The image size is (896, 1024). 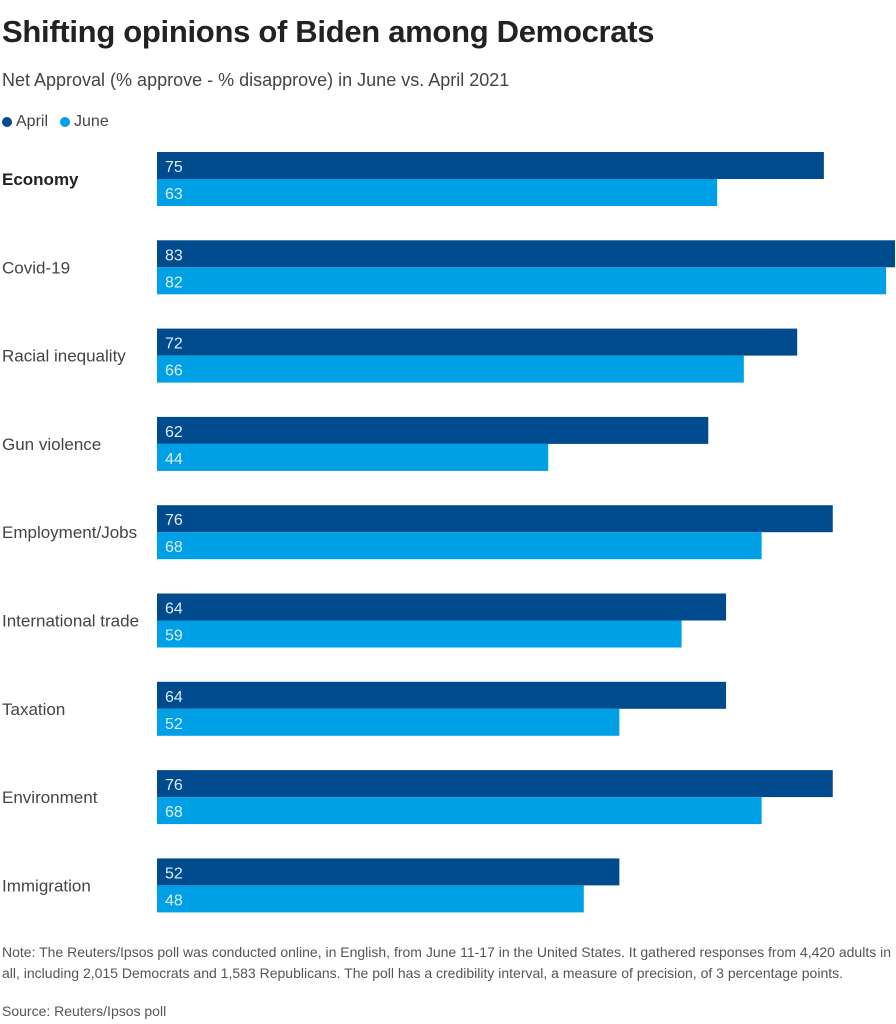 I want to click on bar-april-economy, so click(x=490, y=165).